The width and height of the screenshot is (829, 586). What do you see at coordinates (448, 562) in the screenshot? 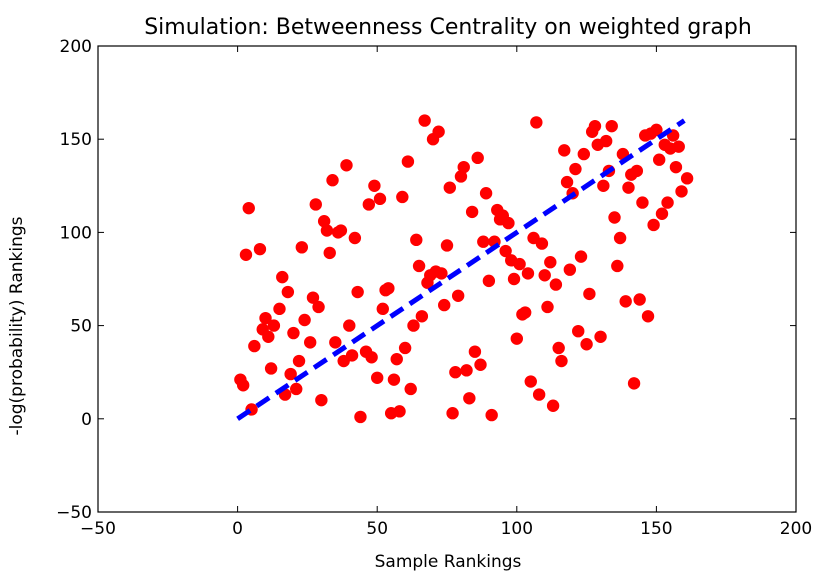
I see `x-axis-label: Sample Rankings` at bounding box center [448, 562].